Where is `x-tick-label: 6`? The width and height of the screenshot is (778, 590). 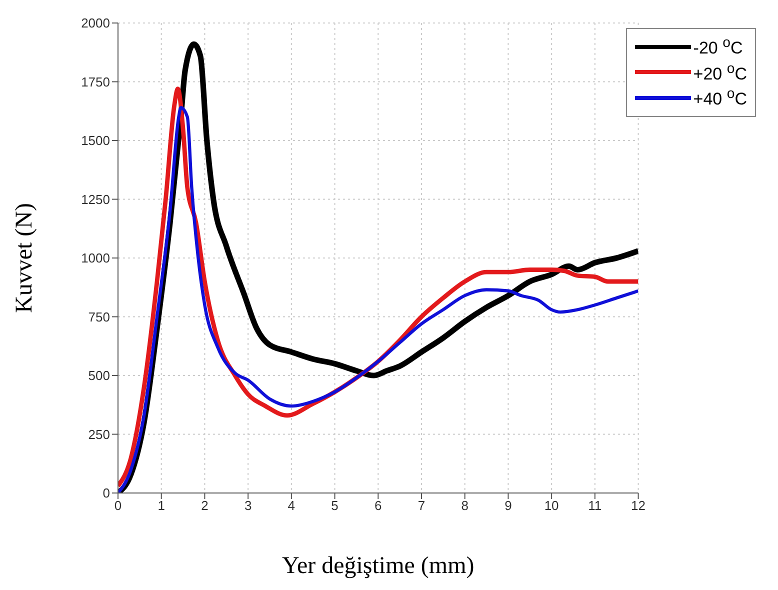 x-tick-label: 6 is located at coordinates (378, 506).